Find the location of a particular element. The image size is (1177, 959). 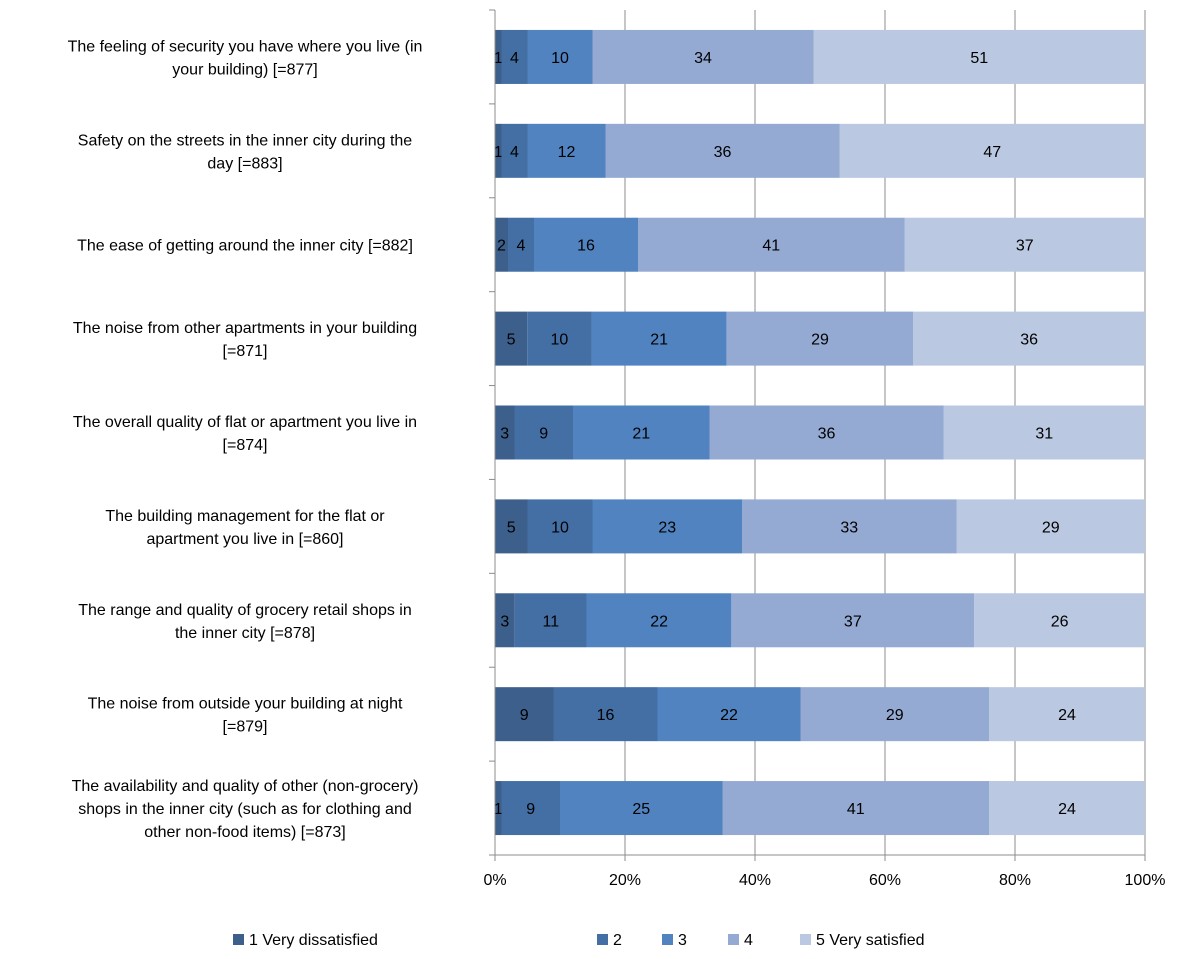

data-label: 26 is located at coordinates (1060, 621).